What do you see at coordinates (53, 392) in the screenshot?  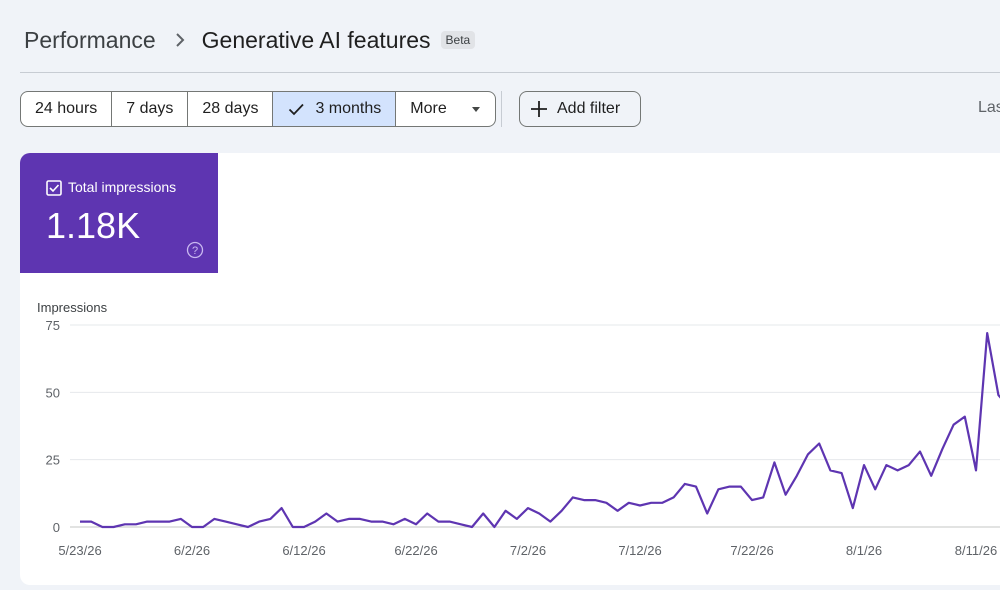 I see `y-tick-label: 50` at bounding box center [53, 392].